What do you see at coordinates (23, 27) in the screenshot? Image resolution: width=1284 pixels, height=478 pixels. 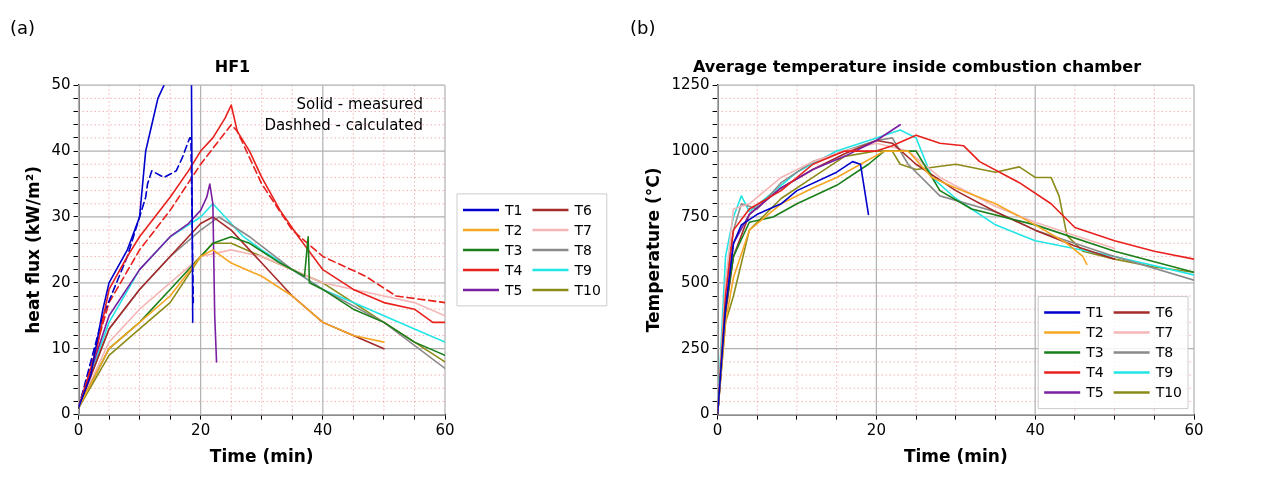 I see `text: (a)` at bounding box center [23, 27].